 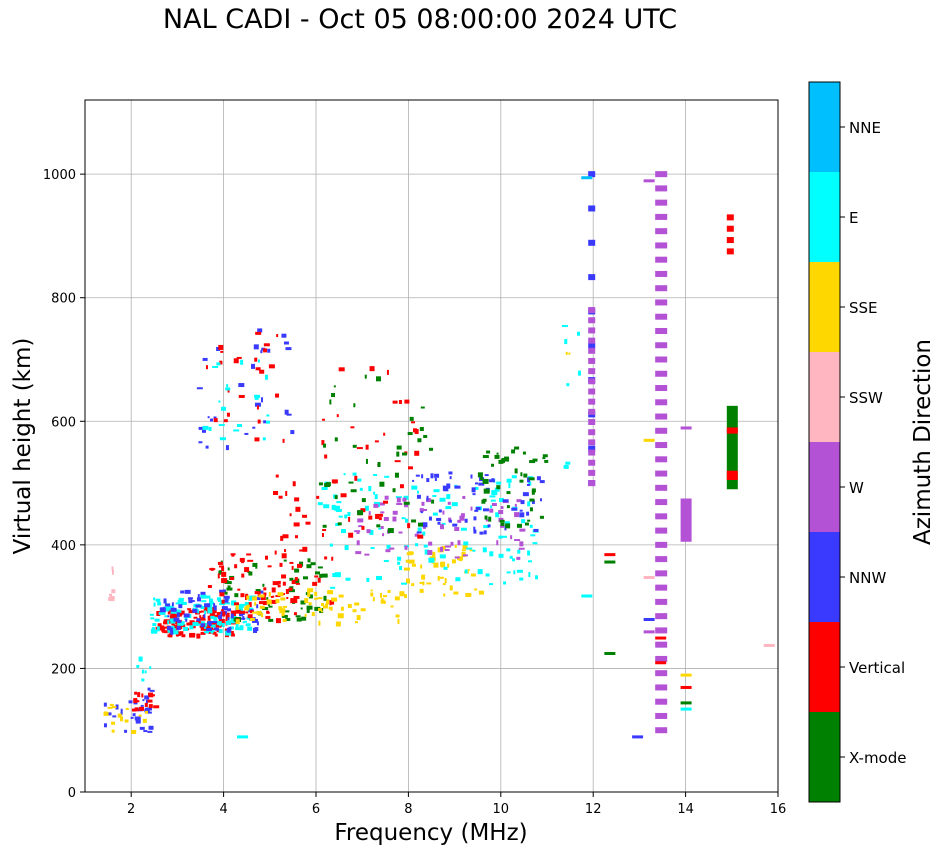 What do you see at coordinates (408, 809) in the screenshot?
I see `x-tick-label: 8` at bounding box center [408, 809].